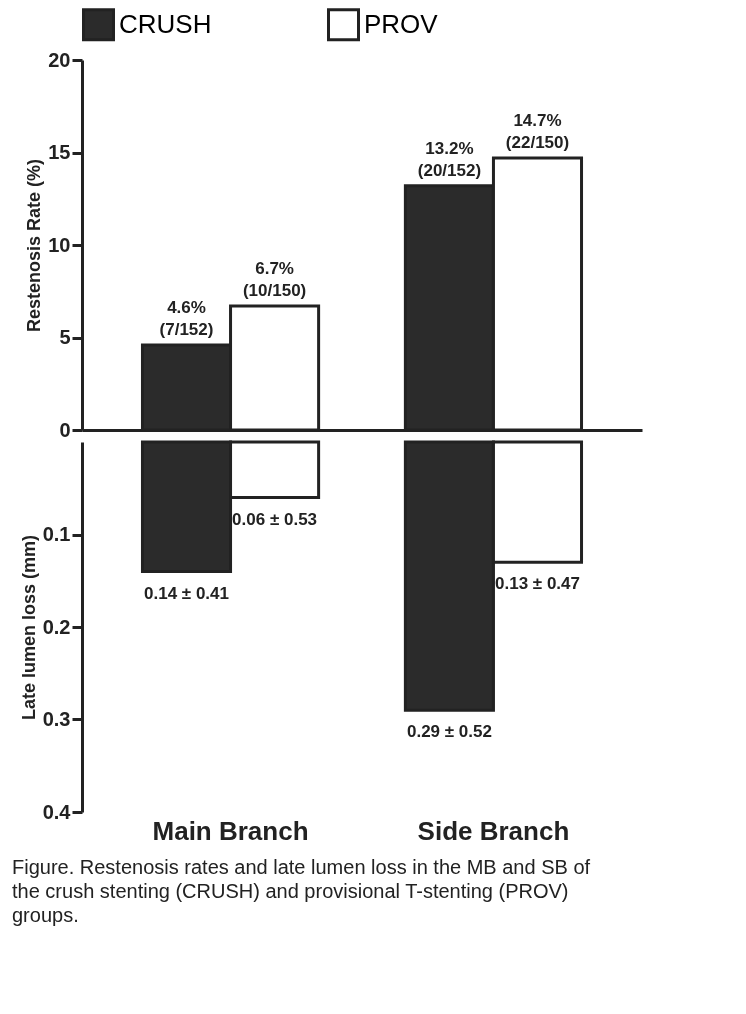 This screenshot has width=746, height=1014. What do you see at coordinates (537, 132) in the screenshot?
I see `text: 14.7% (22/150)` at bounding box center [537, 132].